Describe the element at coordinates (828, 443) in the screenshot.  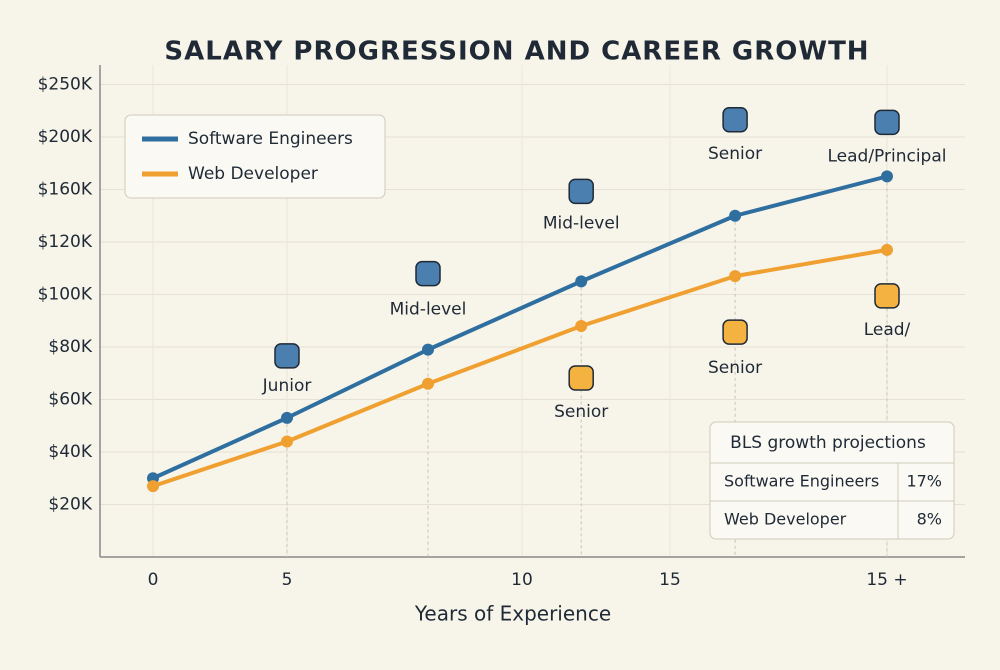
I see `table-title: BLS growth projections` at that location.